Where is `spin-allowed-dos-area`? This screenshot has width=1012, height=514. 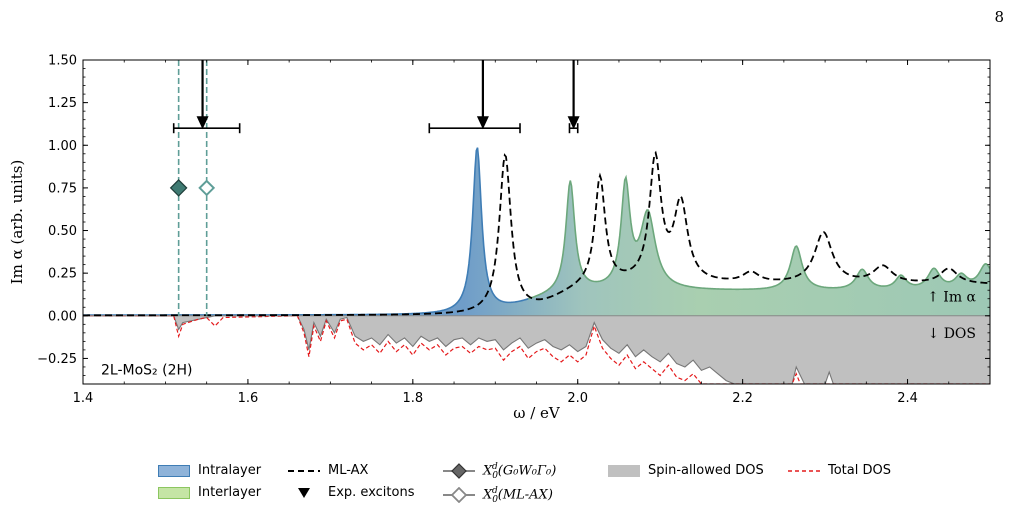 spin-allowed-dos-area is located at coordinates (536, 349).